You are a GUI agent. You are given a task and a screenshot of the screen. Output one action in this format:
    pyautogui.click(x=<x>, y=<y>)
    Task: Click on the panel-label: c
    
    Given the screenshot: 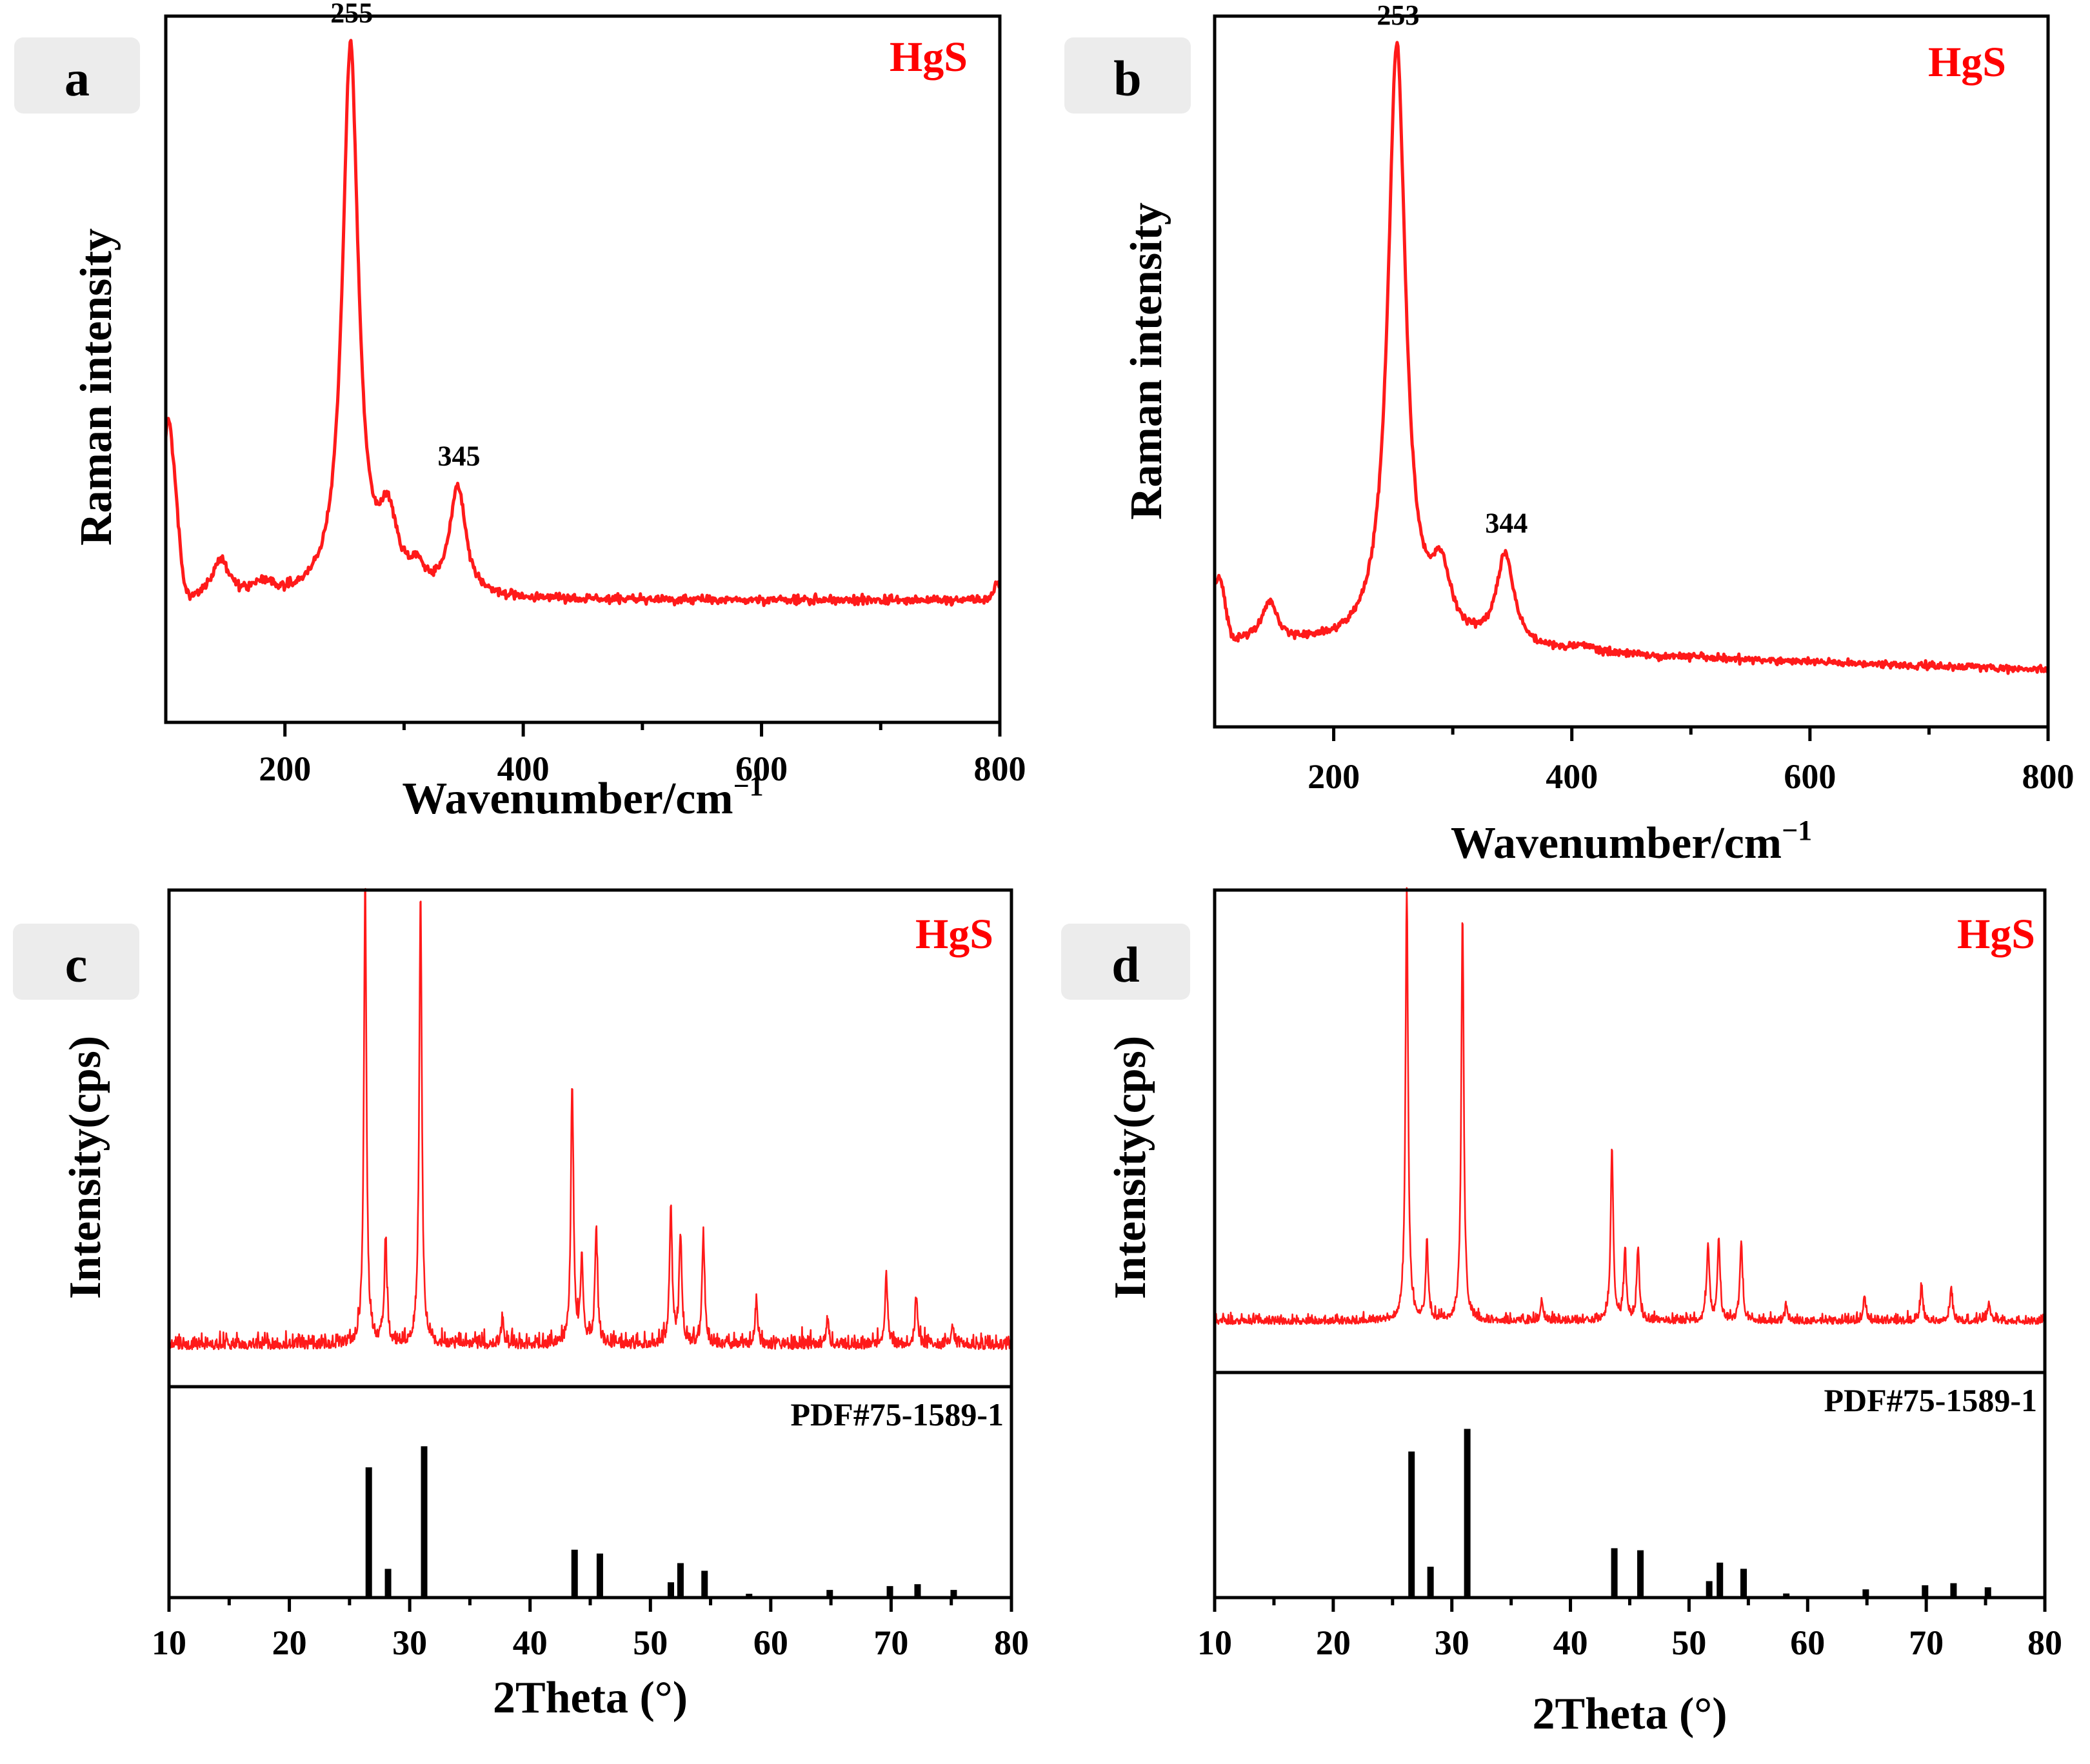 What is the action you would take?
    pyautogui.click(x=76, y=965)
    